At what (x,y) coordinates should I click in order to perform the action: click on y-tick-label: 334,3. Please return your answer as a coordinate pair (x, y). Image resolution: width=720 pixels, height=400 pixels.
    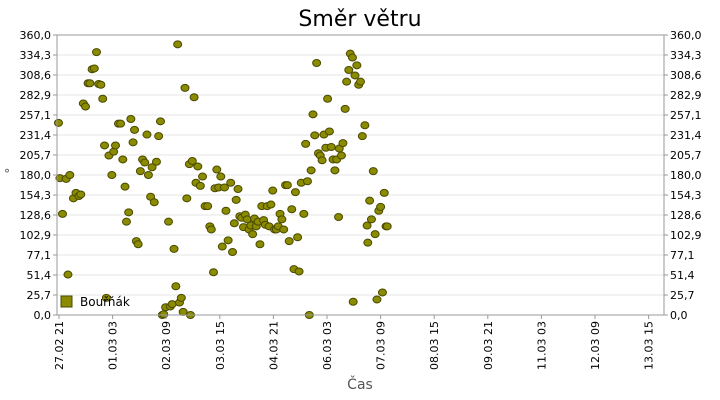
    Looking at the image, I should click on (686, 55).